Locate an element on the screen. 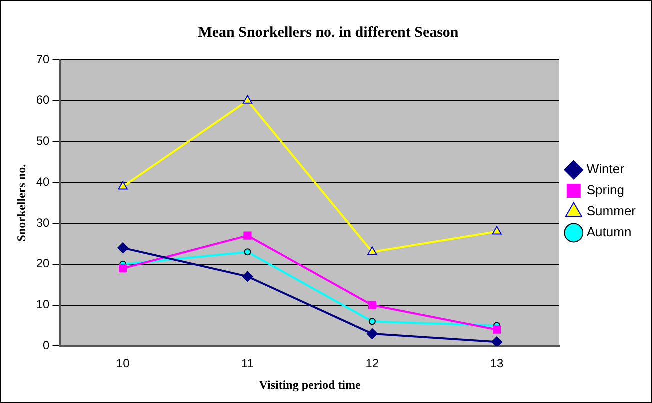 This screenshot has height=403, width=652. x-tick-label: 11 is located at coordinates (248, 363).